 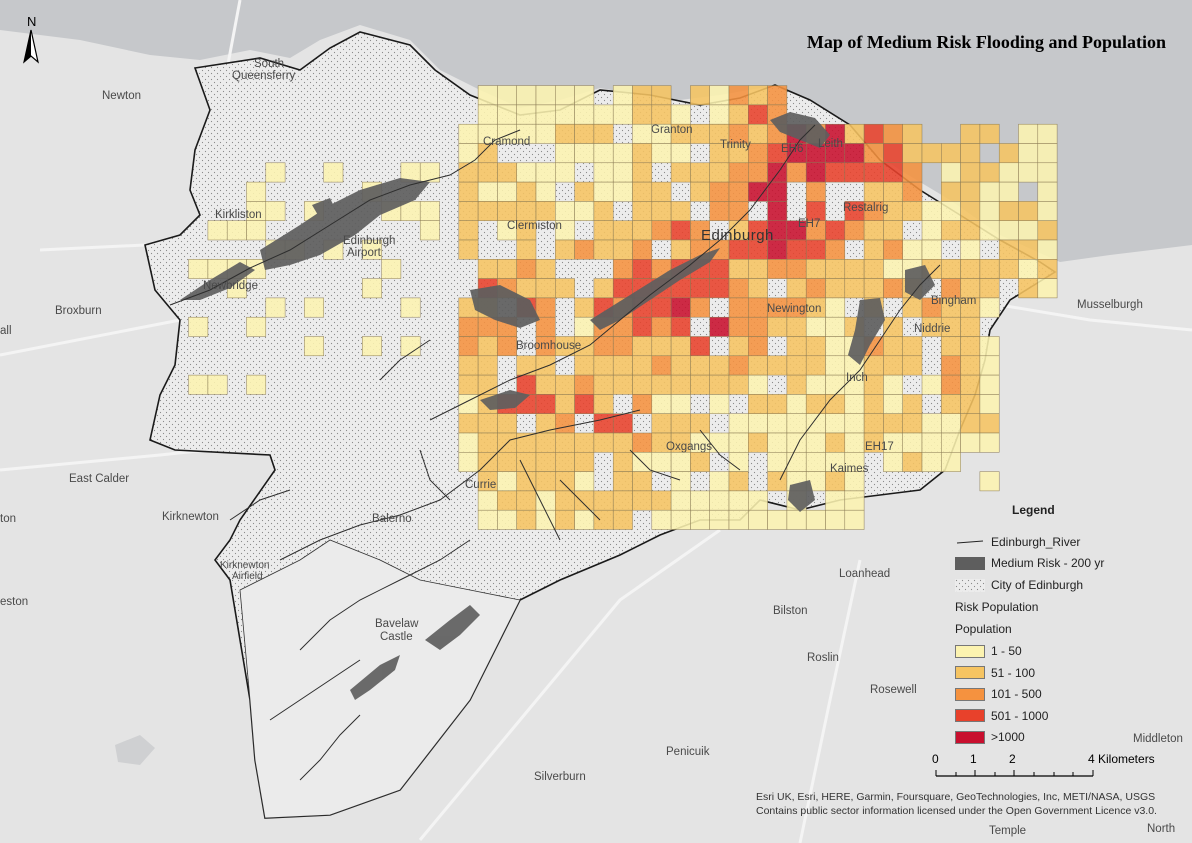 I want to click on place-eh7: EH7, so click(x=809, y=224).